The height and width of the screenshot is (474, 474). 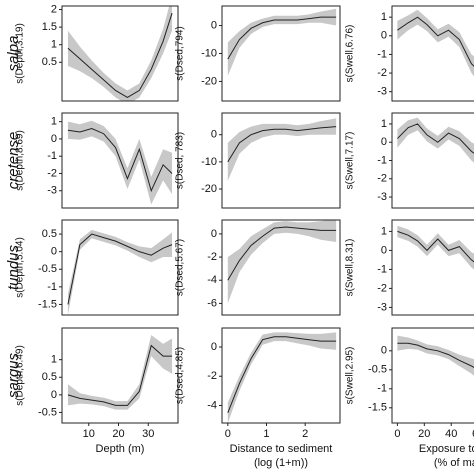 I want to click on x-tick-label: 1, so click(x=266, y=434).